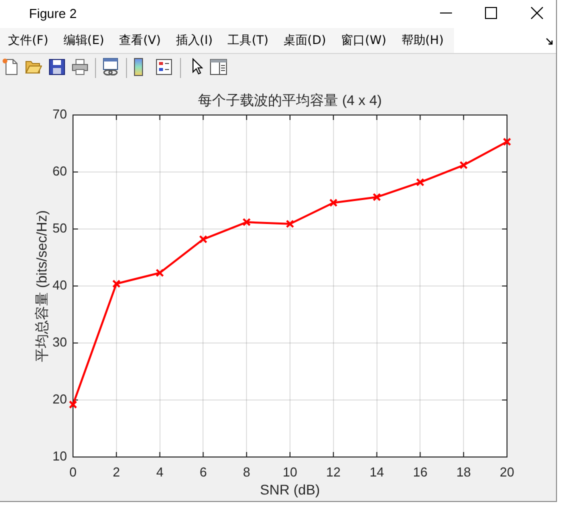 The width and height of the screenshot is (561, 505). I want to click on x-tick-label: 2, so click(116, 472).